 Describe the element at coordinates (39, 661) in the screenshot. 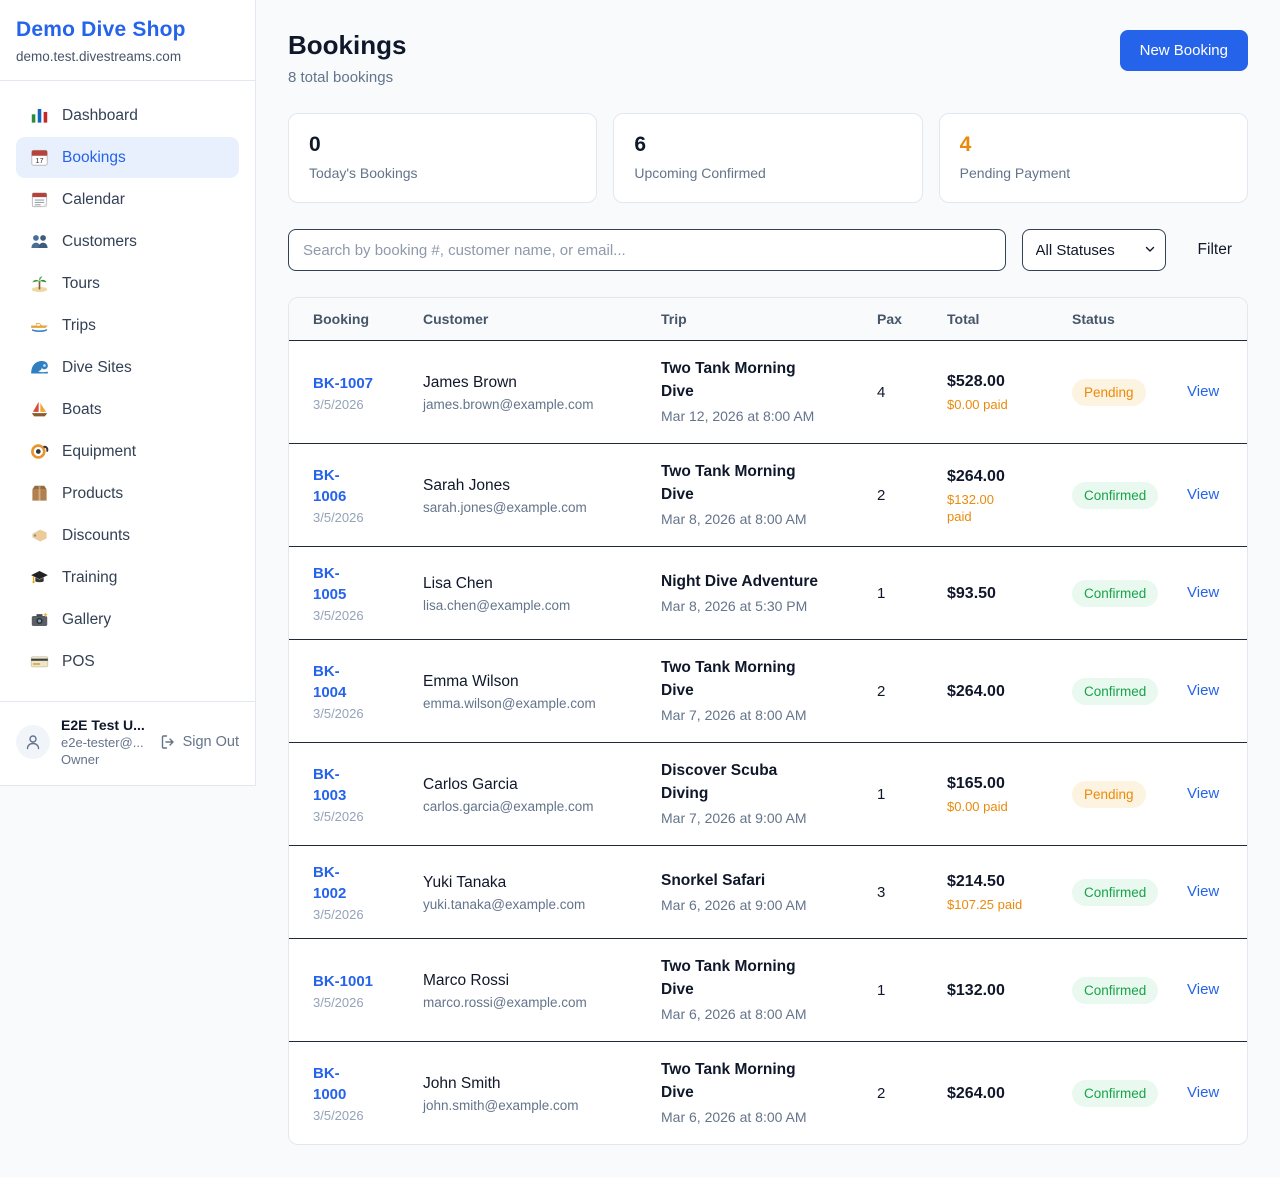

I see `credit-card-icon` at that location.